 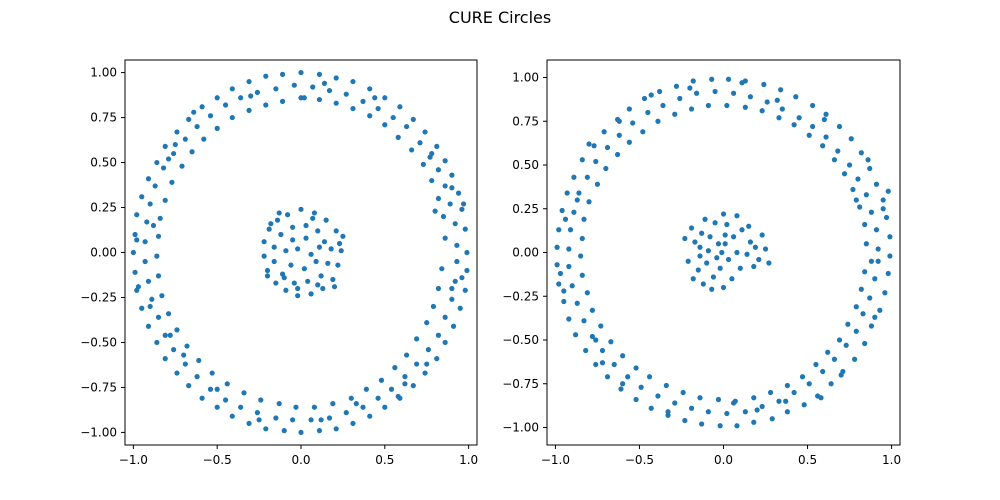 What do you see at coordinates (102, 252) in the screenshot?
I see `left-y-axis: −1.00 −0.75 −0.50 −0.25 0.00 0.25 0.50 0.75 1.00` at bounding box center [102, 252].